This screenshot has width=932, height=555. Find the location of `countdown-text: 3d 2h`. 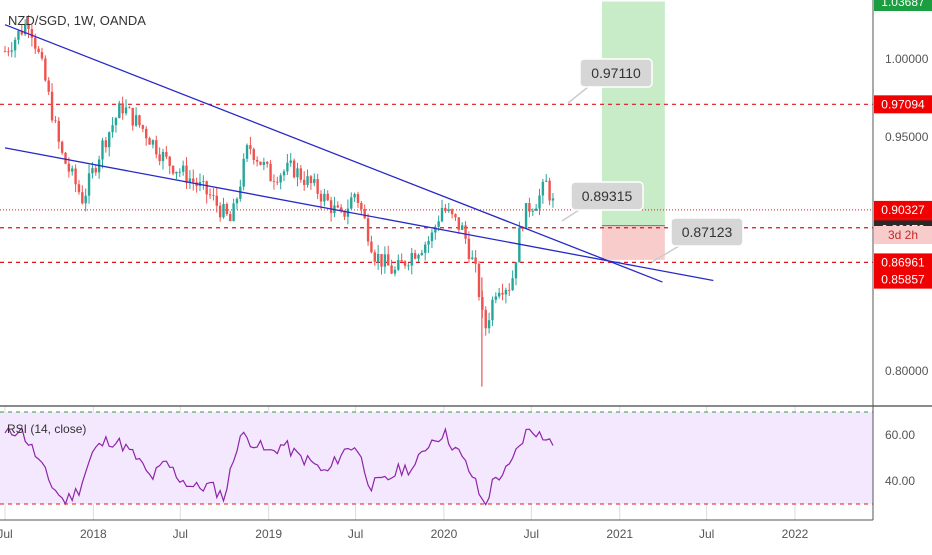

countdown-text: 3d 2h is located at coordinates (903, 235).